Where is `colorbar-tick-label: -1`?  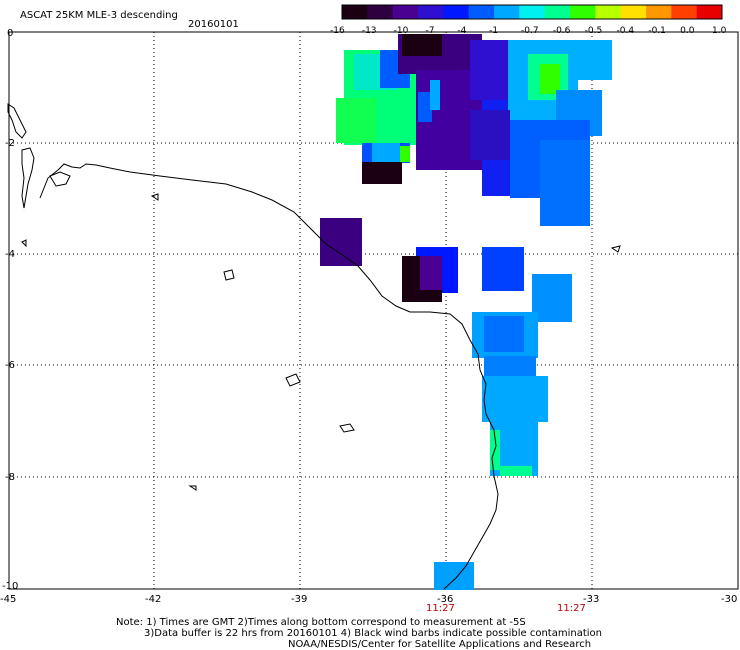 colorbar-tick-label: -1 is located at coordinates (494, 31).